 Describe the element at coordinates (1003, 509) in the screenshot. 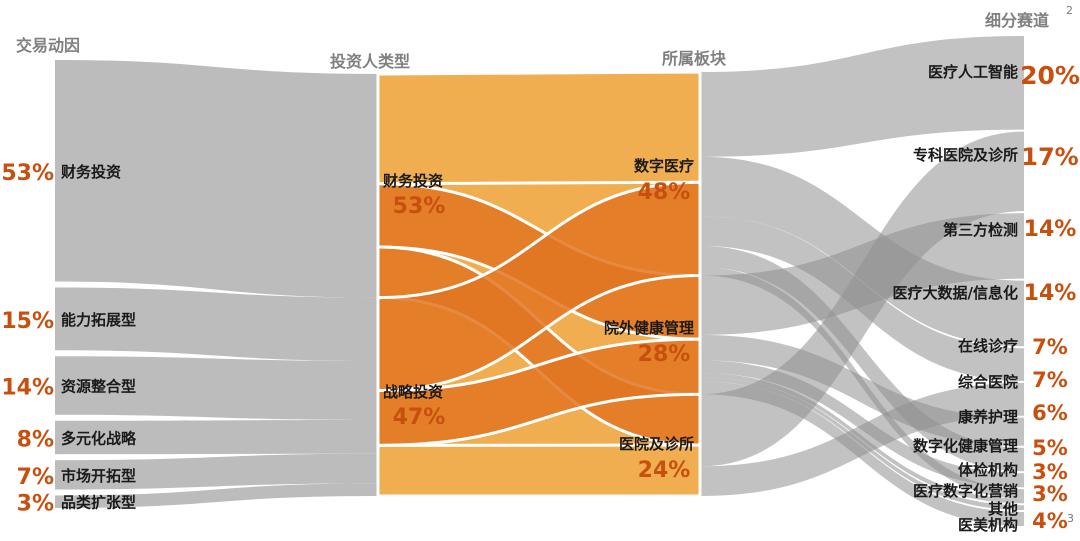

I see `segment-label-10: 其他` at that location.